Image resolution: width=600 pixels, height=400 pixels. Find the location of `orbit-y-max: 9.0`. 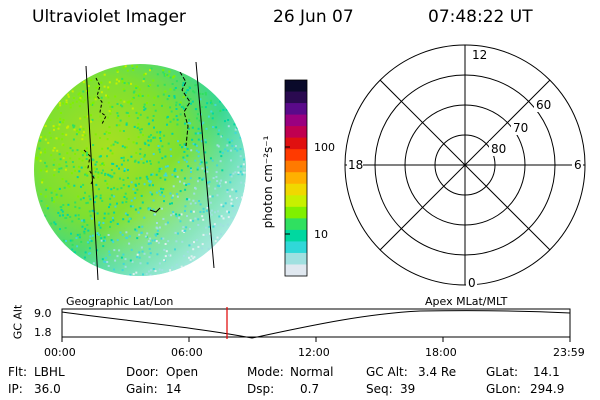

orbit-y-max: 9.0 is located at coordinates (43, 313).